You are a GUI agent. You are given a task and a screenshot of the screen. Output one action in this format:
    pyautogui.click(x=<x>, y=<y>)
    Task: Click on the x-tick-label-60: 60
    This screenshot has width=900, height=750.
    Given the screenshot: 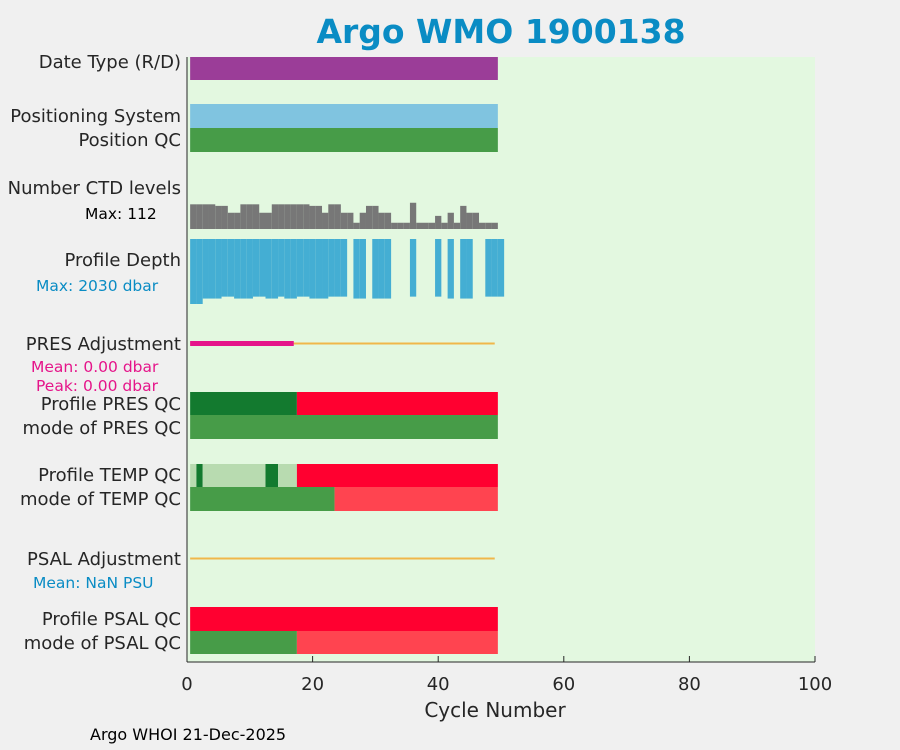 What is the action you would take?
    pyautogui.click(x=563, y=684)
    